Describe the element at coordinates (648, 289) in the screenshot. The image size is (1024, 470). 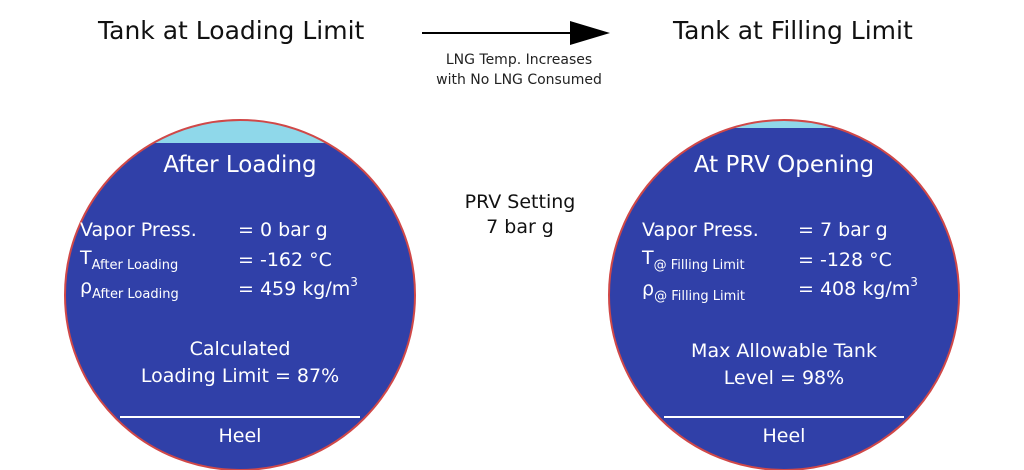
I see `right-density-symbol: ρ` at that location.